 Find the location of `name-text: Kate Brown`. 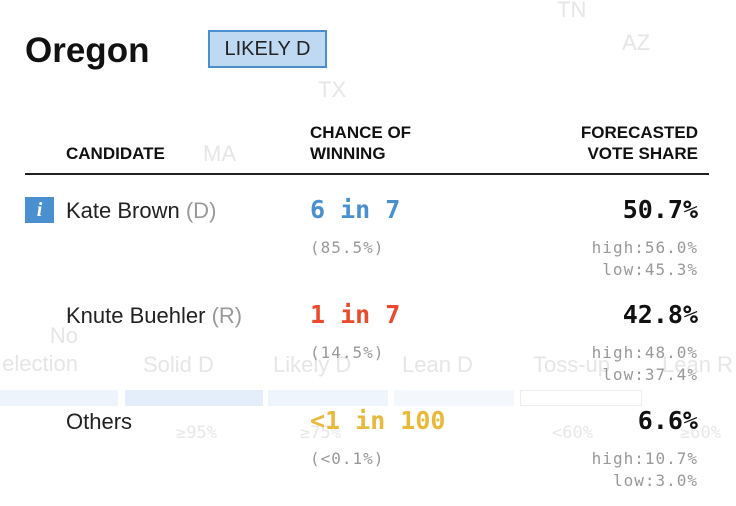

name-text: Kate Brown is located at coordinates (123, 210).